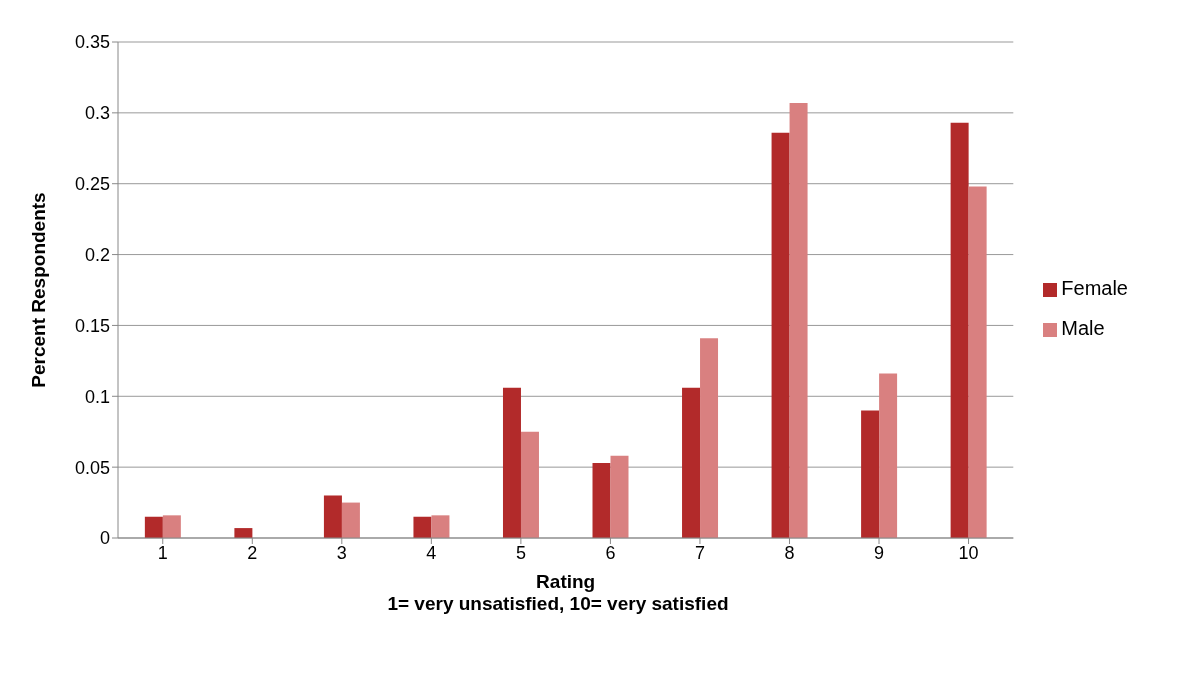 The width and height of the screenshot is (1183, 685). I want to click on x-tick-label: 1, so click(162, 552).